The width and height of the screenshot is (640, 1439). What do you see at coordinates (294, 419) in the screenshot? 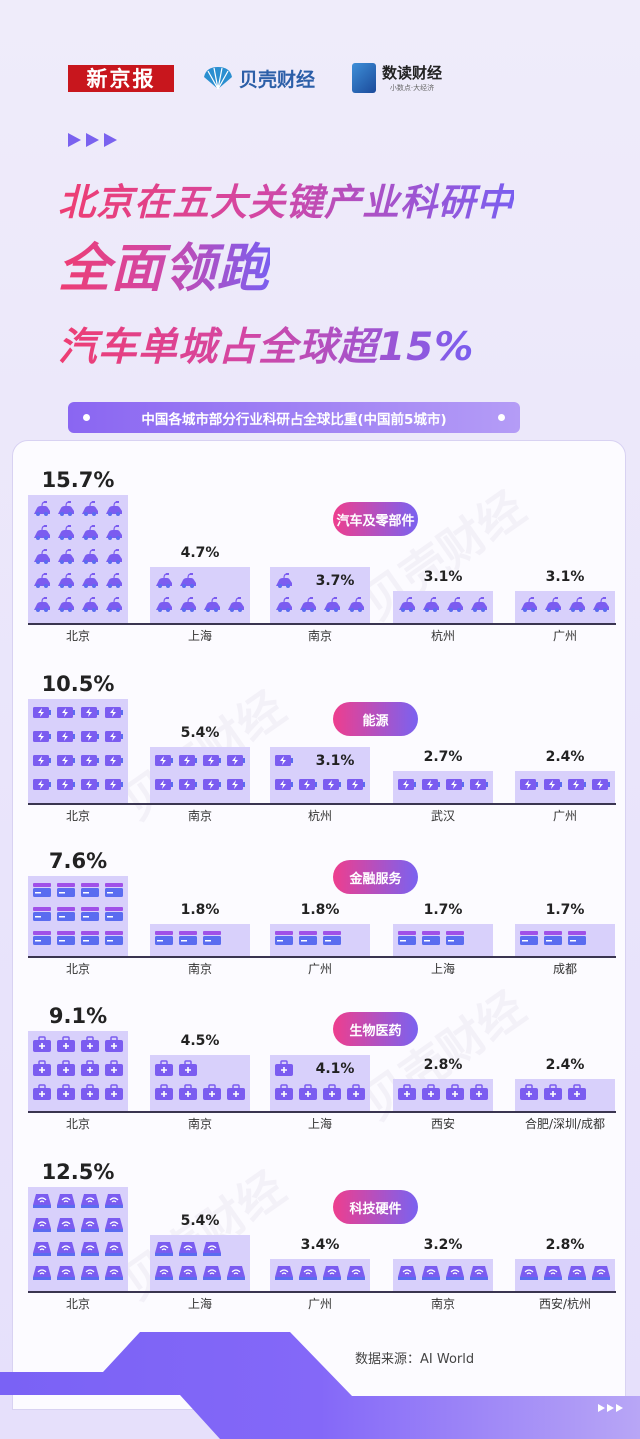
I see `subtitle: 中国各城市部分行业科研占全球比重(中国前5城市)` at bounding box center [294, 419].